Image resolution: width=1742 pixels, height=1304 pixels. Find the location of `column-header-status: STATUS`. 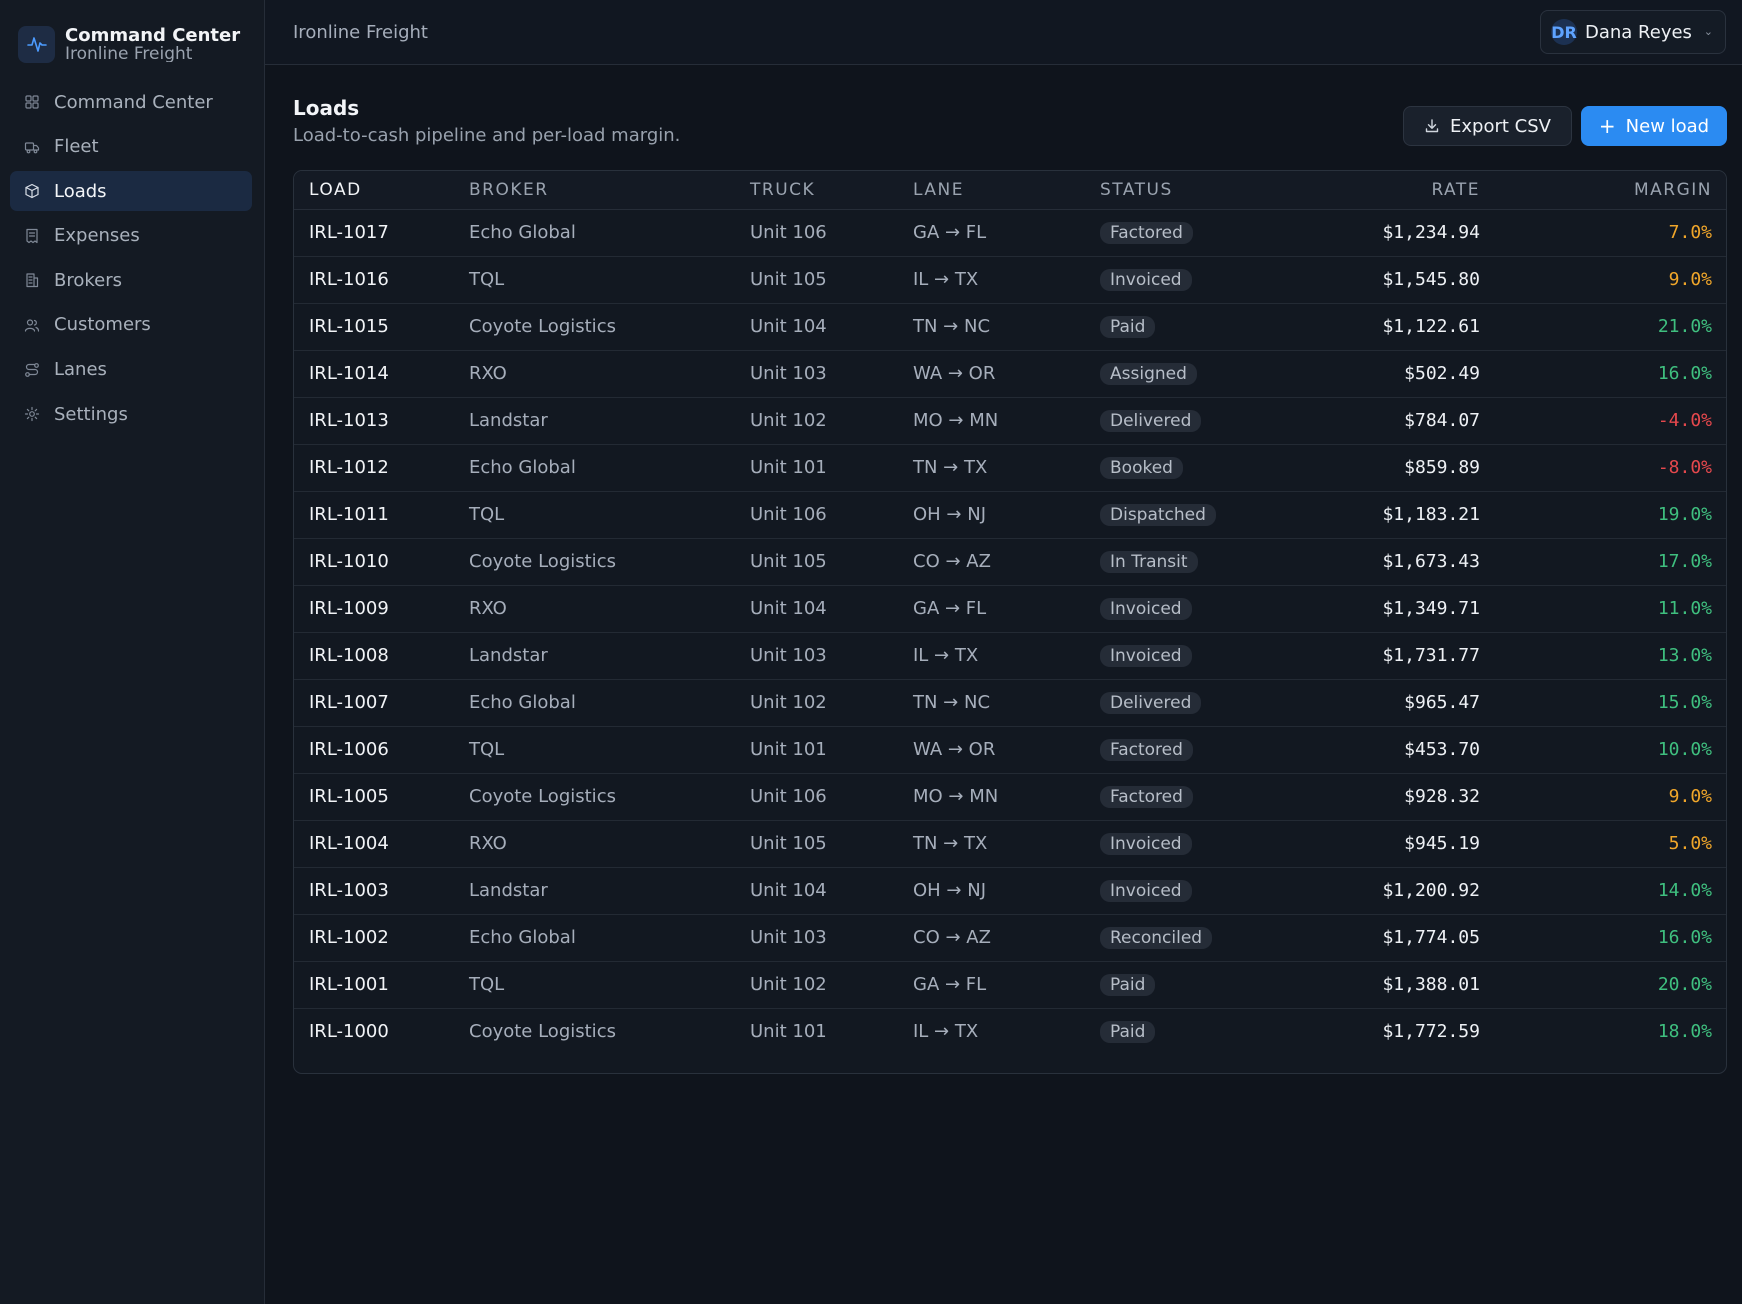

column-header-status: STATUS is located at coordinates (1190, 190).